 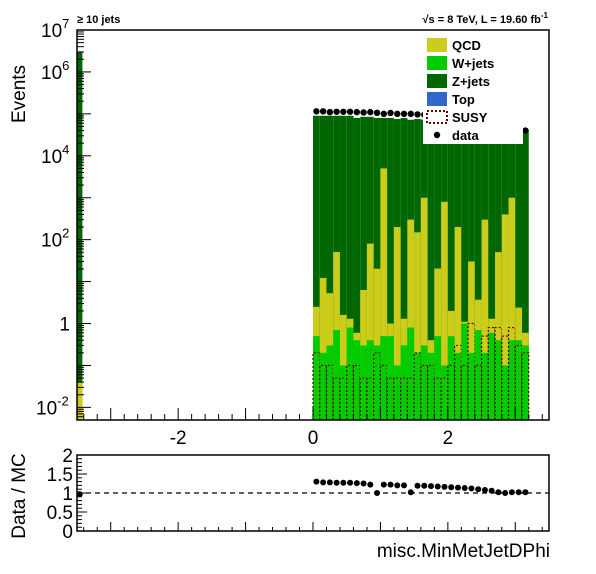 What do you see at coordinates (52, 406) in the screenshot?
I see `y-tick-label: 10⁻²` at bounding box center [52, 406].